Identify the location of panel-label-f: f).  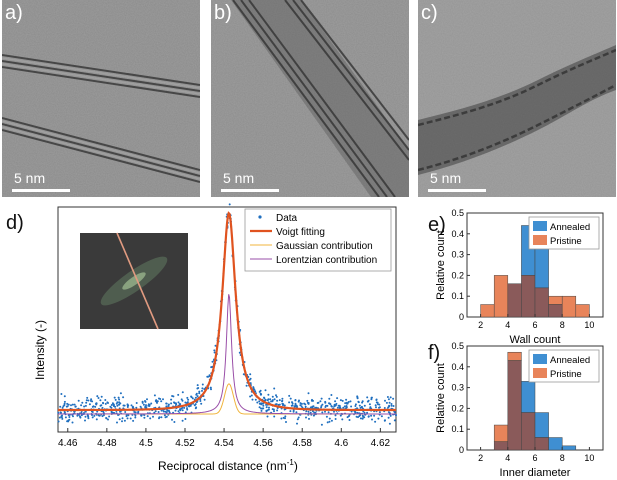
(434, 353).